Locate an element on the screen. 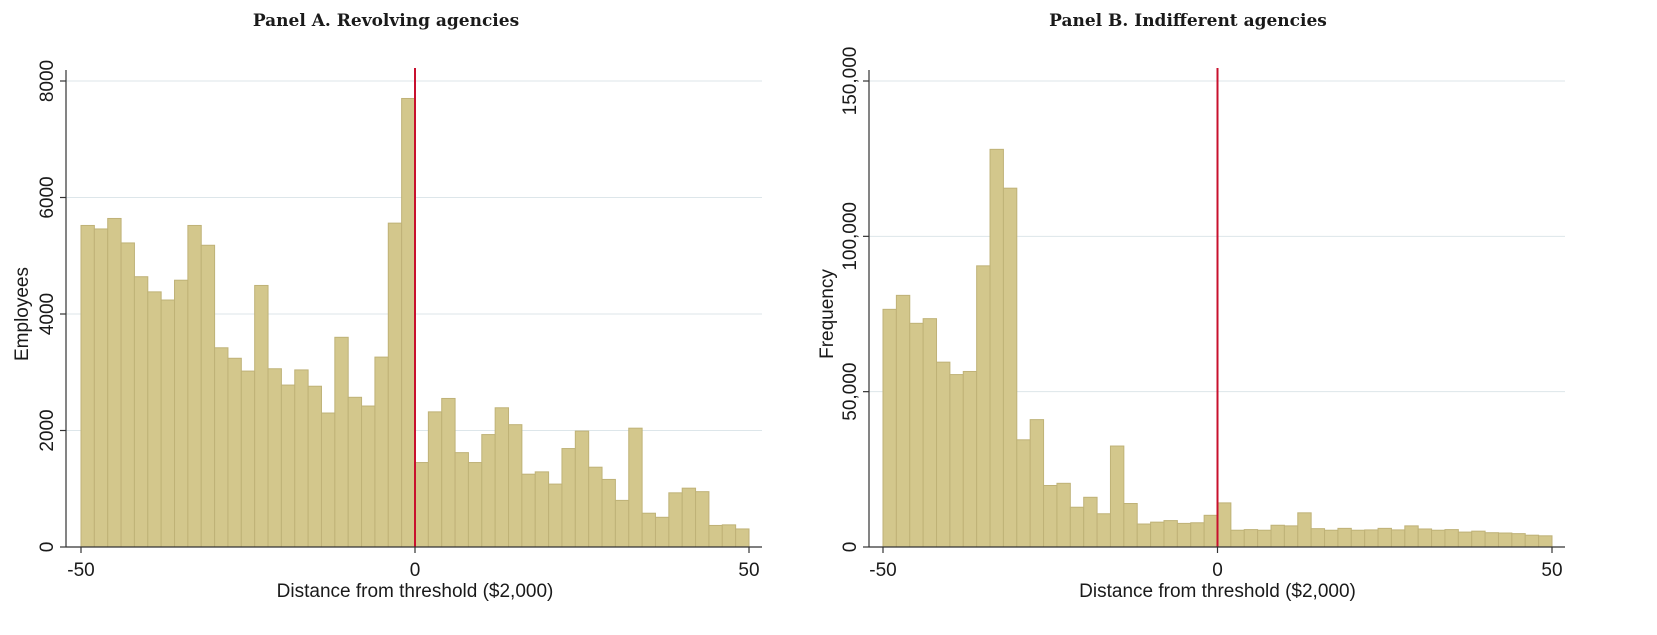 This screenshot has width=1657, height=635. panel-a-y-tick-label: 8000 is located at coordinates (47, 81).